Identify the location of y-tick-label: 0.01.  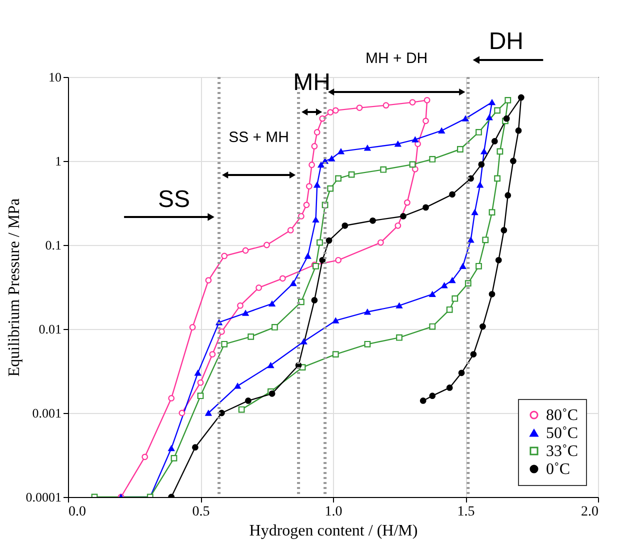
(50, 329).